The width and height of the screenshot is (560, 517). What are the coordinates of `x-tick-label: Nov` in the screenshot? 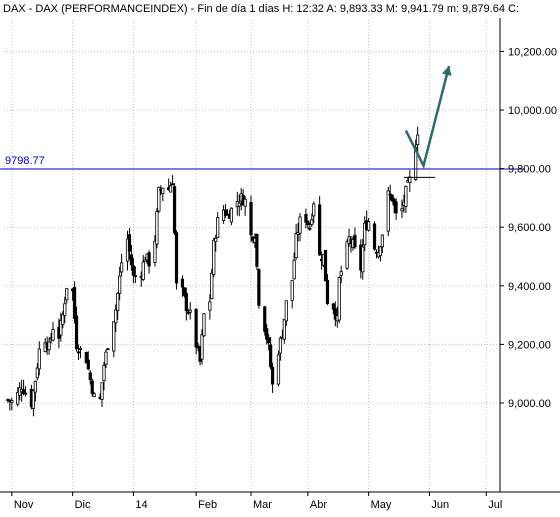 It's located at (24, 505).